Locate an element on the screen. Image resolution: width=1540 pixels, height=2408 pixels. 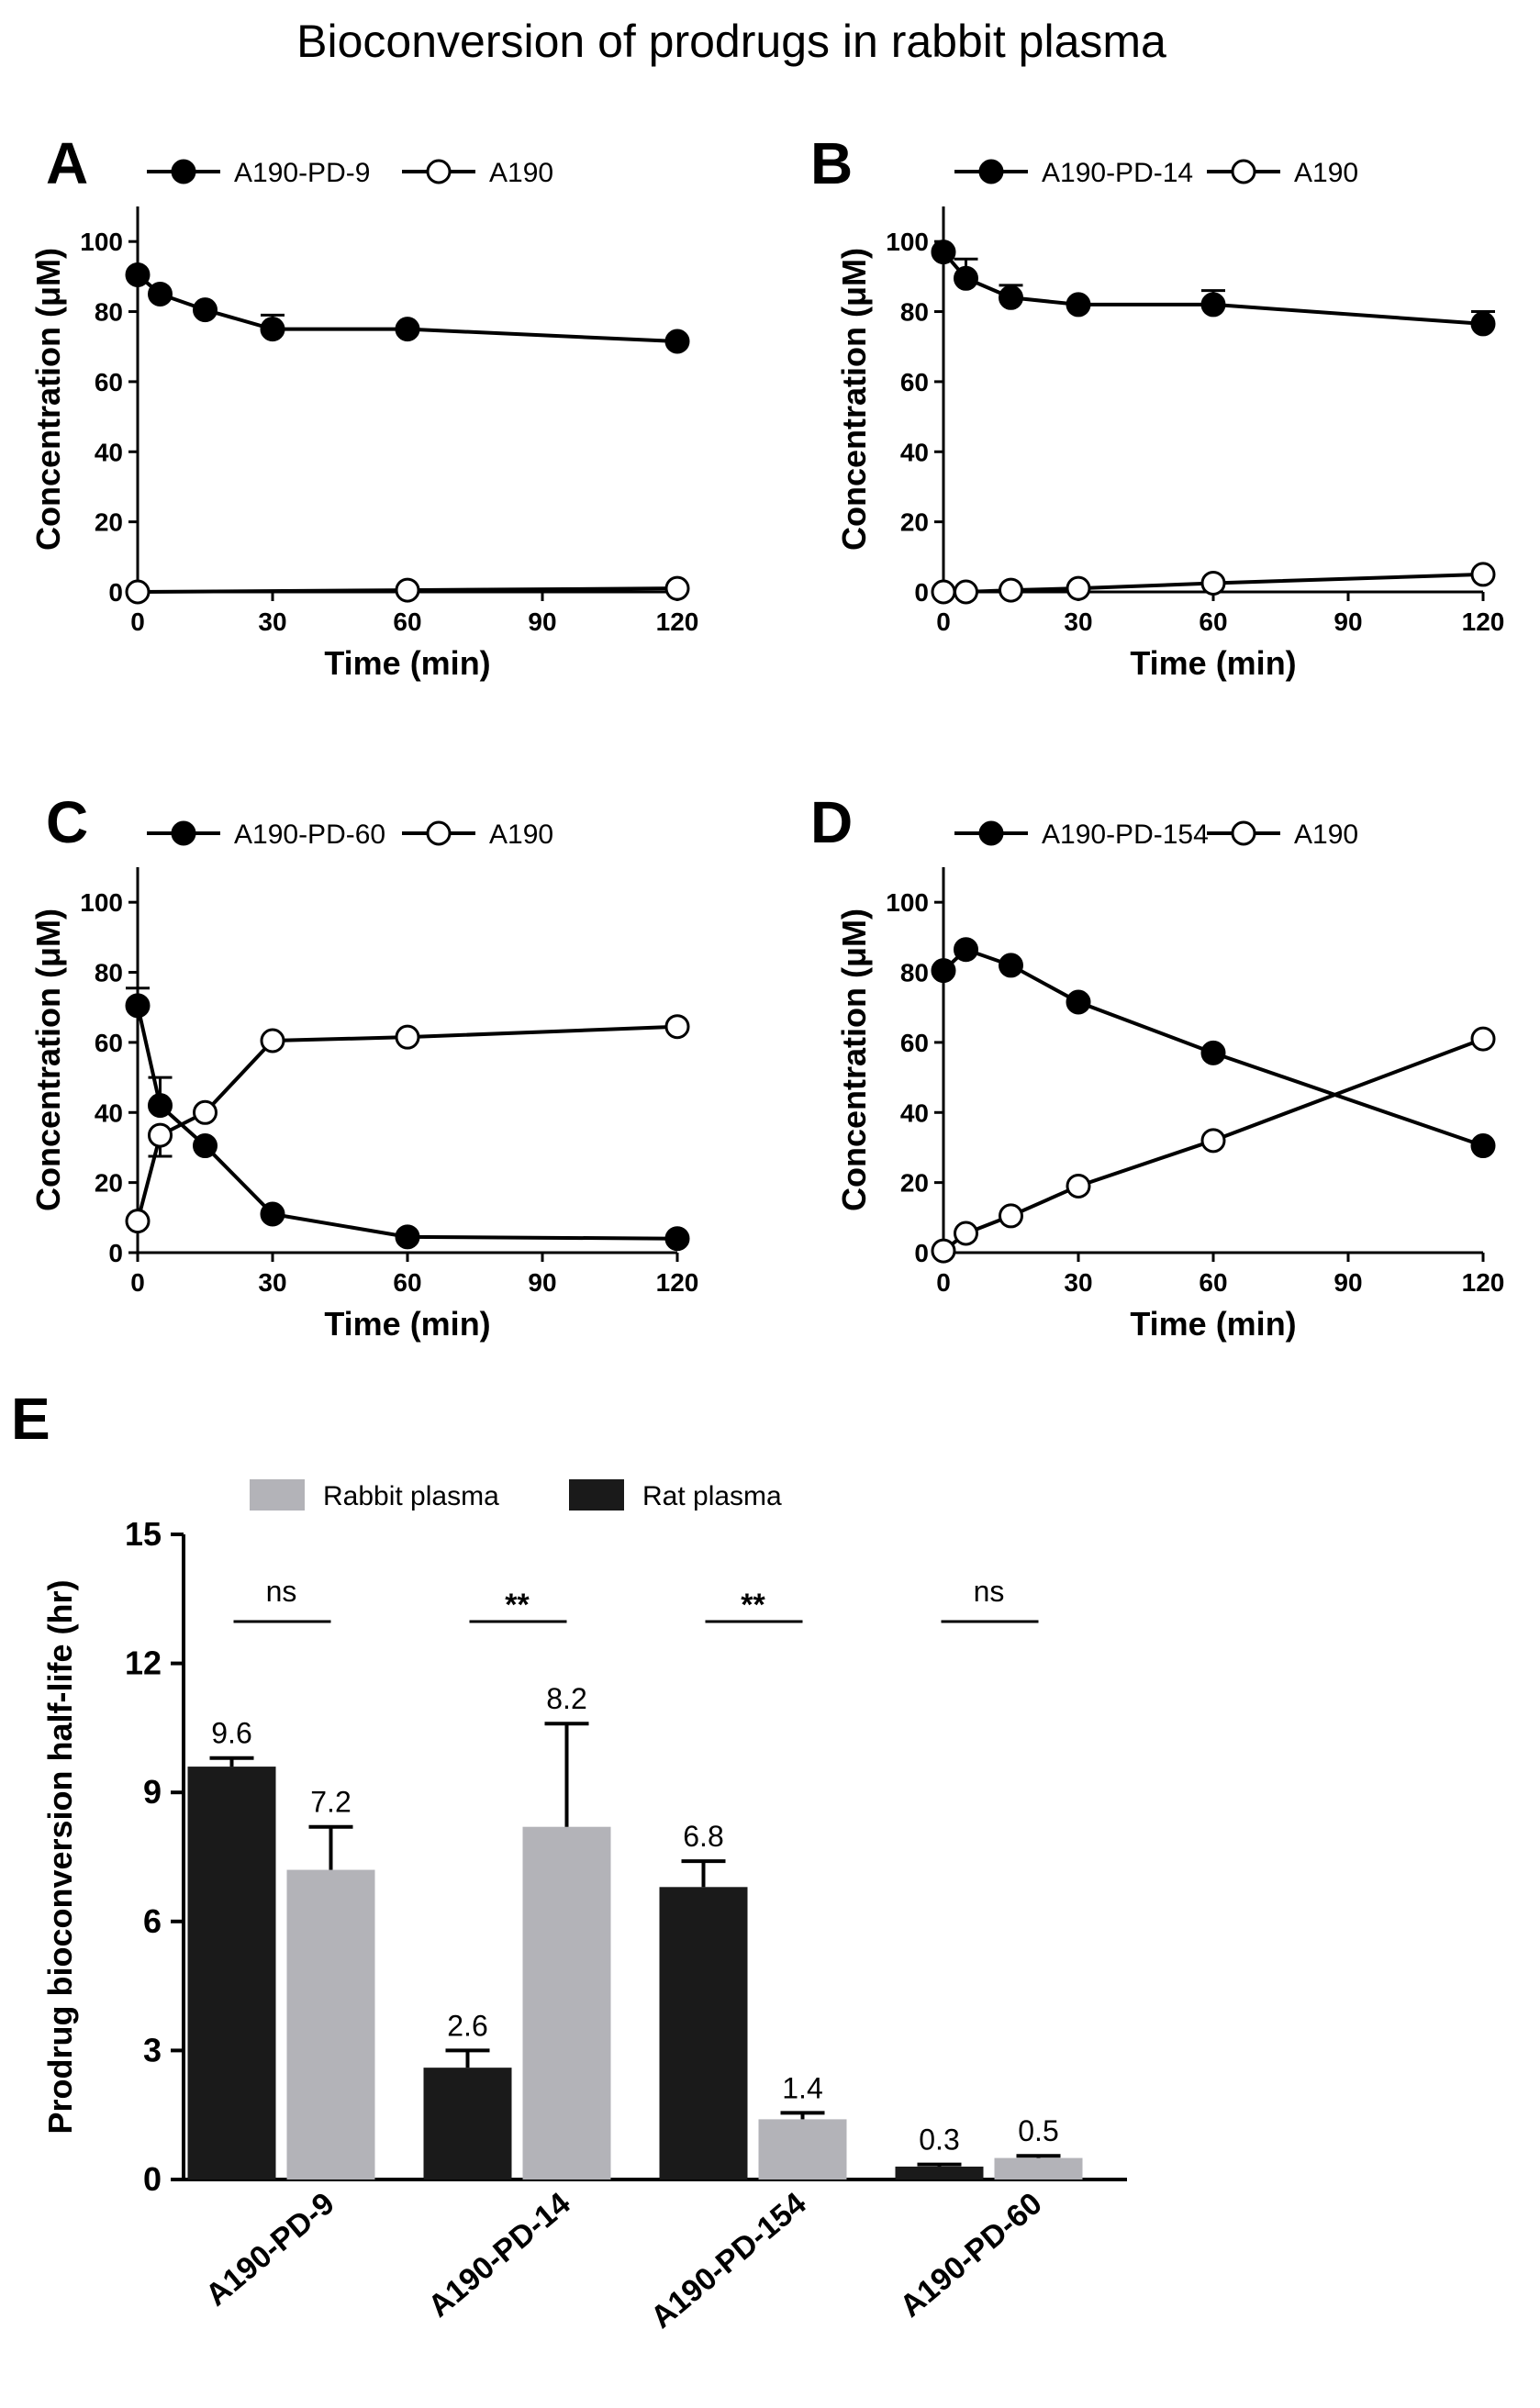
legend-label: Rat plasma is located at coordinates (712, 1496).